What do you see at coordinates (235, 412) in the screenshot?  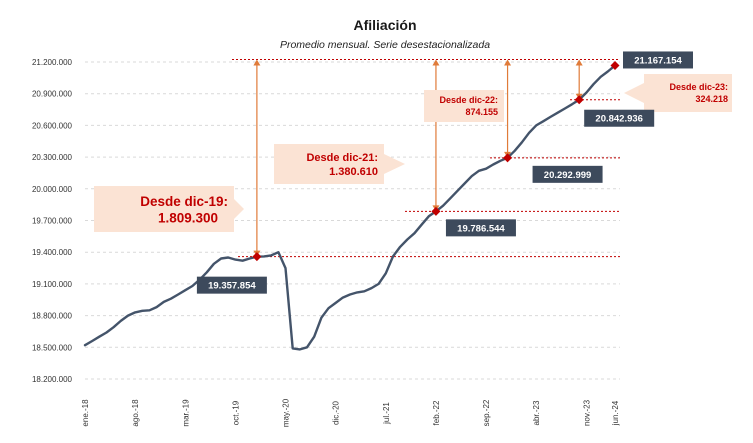 I see `x-tick-label: oct.-19` at bounding box center [235, 412].